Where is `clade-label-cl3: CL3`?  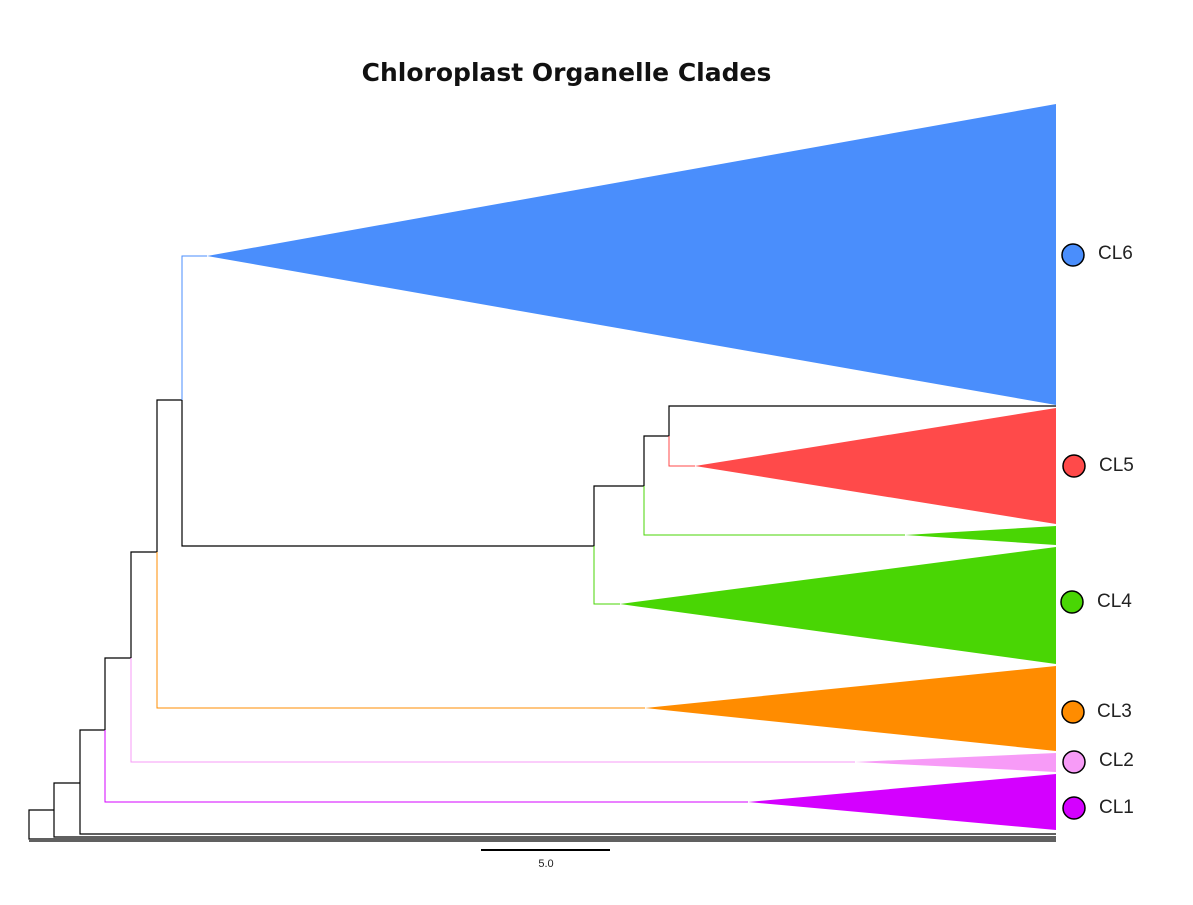 clade-label-cl3: CL3 is located at coordinates (1114, 711).